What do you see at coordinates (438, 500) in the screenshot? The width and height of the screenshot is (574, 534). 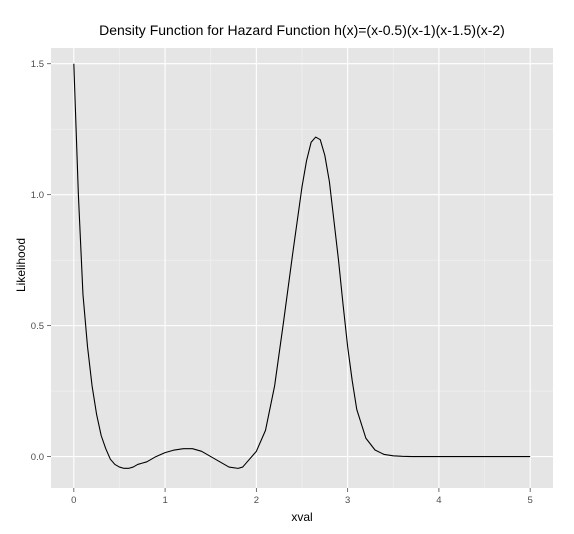 I see `x-tick-label: 4` at bounding box center [438, 500].